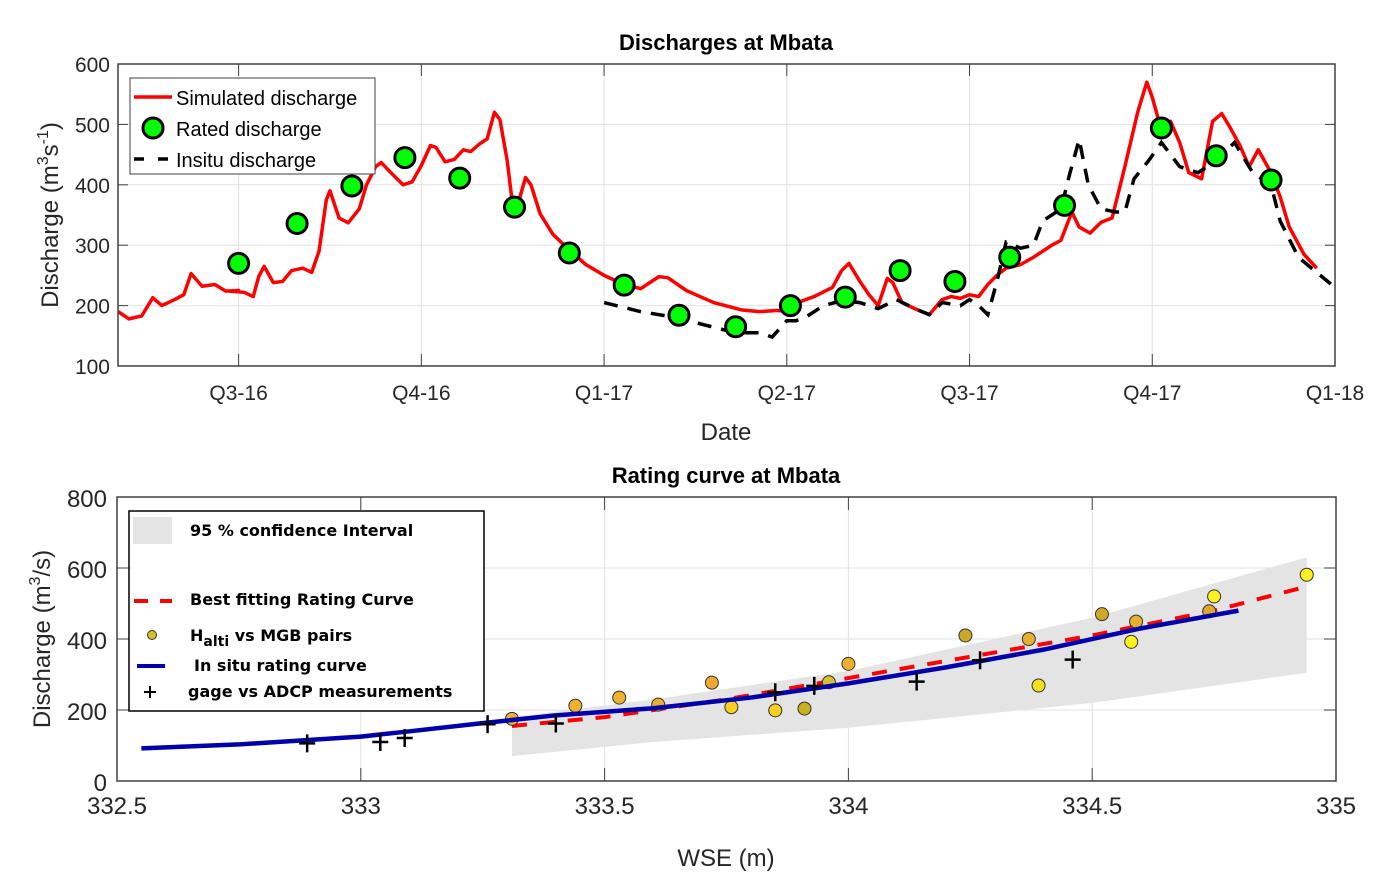 The width and height of the screenshot is (1394, 890). What do you see at coordinates (49, 215) in the screenshot?
I see `top-y-axis-label: Discharge (m3s-1)` at bounding box center [49, 215].